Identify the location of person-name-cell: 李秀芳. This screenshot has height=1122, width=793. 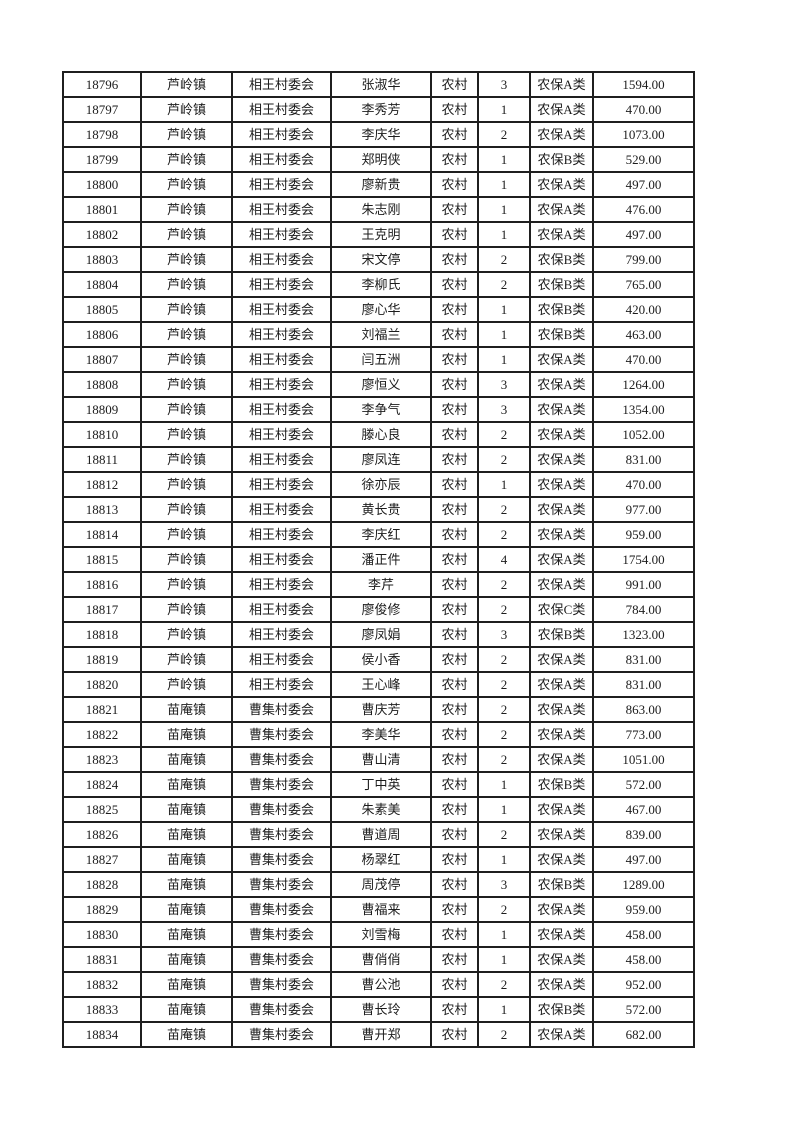
(381, 109).